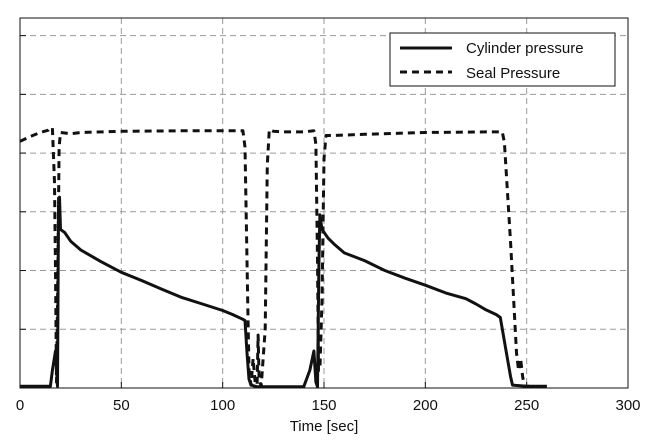 The width and height of the screenshot is (650, 448). I want to click on x-tick-label: 200, so click(425, 405).